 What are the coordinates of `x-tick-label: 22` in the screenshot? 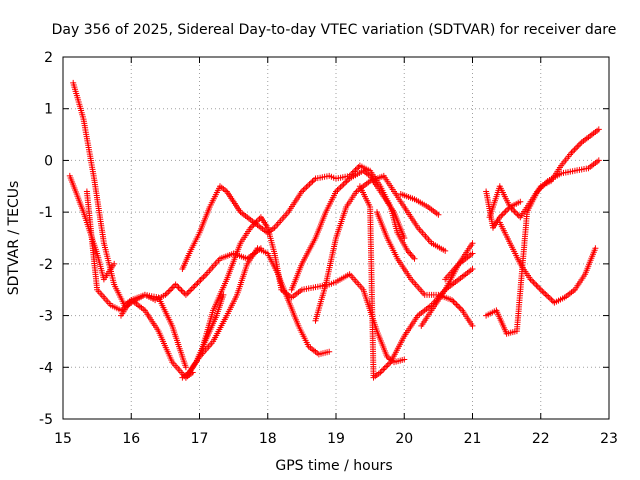 It's located at (541, 439).